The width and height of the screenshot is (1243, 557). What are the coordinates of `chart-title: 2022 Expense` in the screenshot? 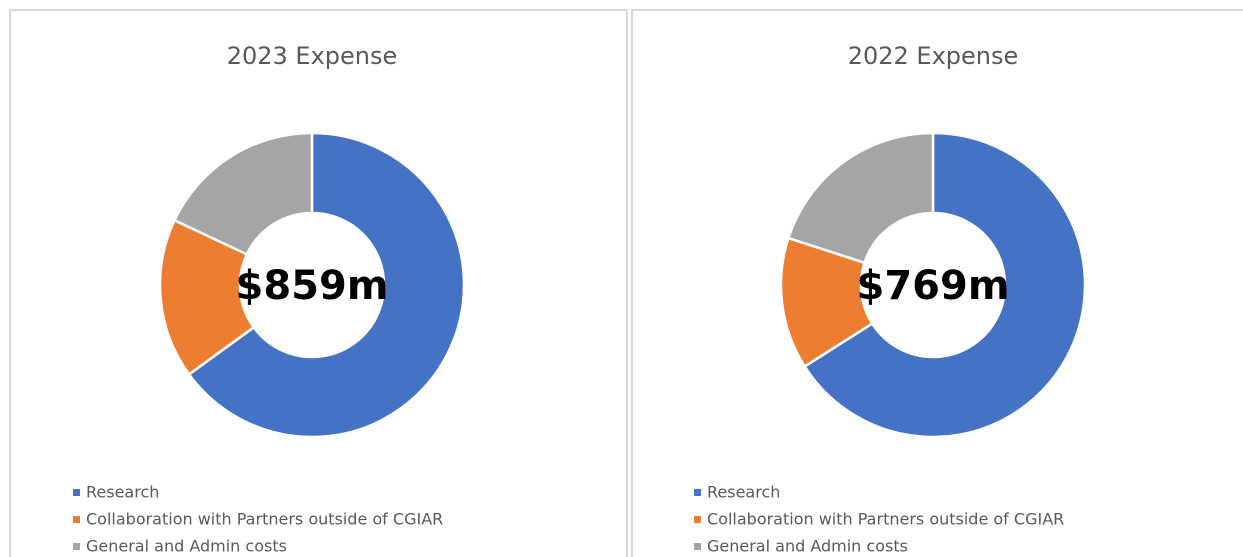 It's located at (933, 56).